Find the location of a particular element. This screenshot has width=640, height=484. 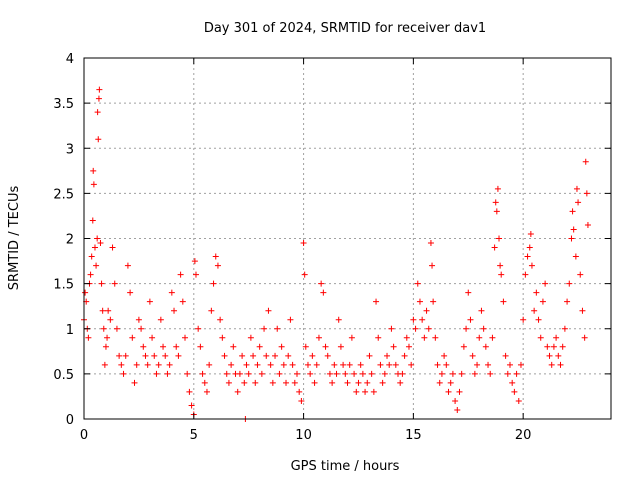

y-tick-label: 3.5 is located at coordinates (63, 104).